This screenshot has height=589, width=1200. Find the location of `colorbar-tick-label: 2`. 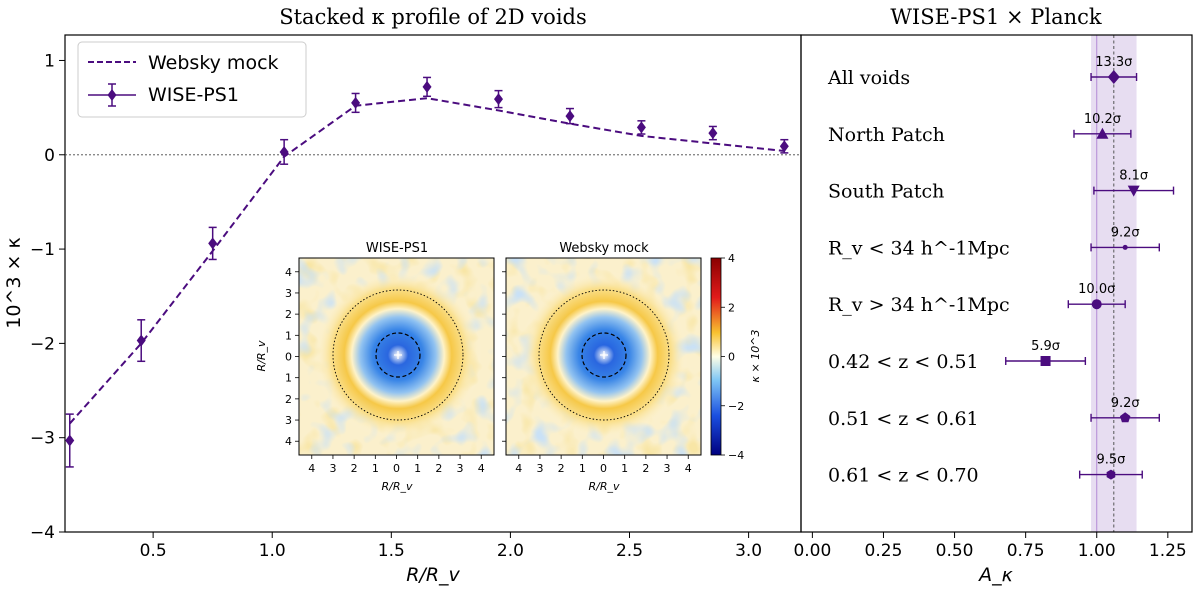

colorbar-tick-label: 2 is located at coordinates (731, 307).